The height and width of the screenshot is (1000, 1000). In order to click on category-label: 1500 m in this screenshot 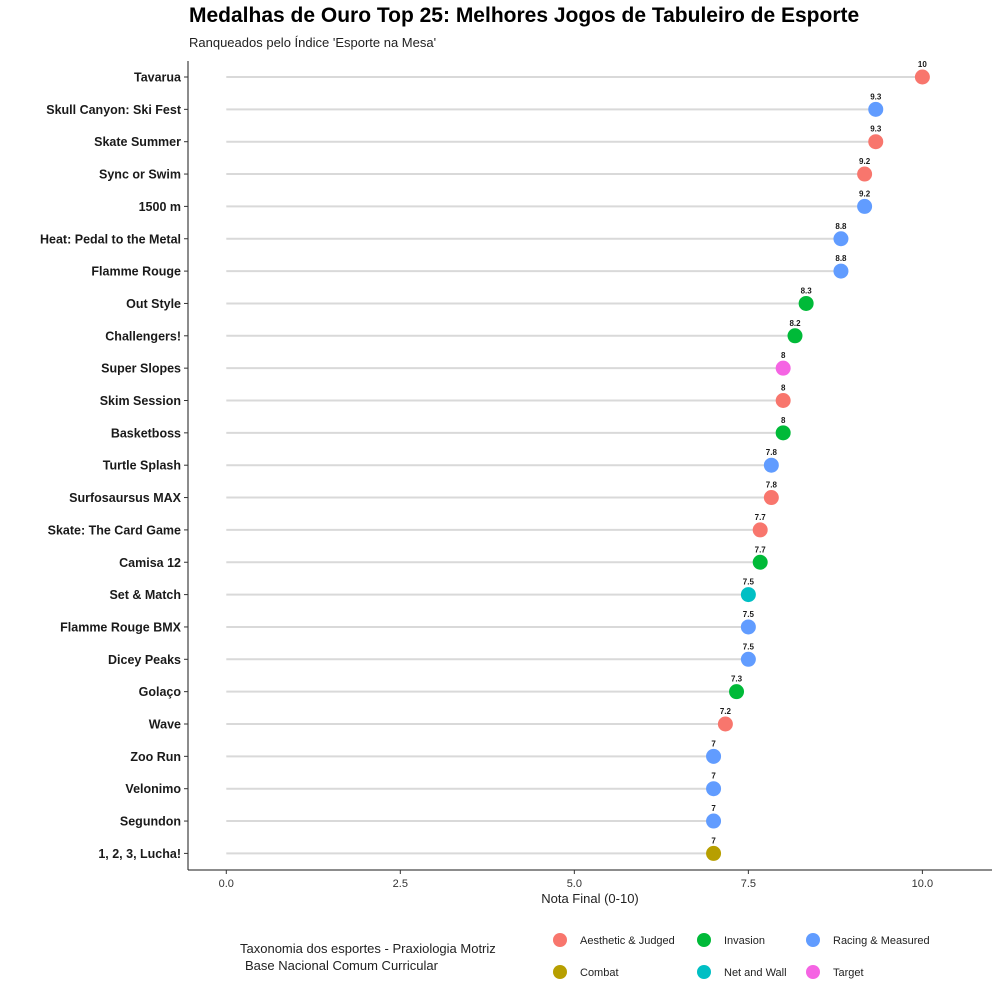, I will do `click(160, 207)`.